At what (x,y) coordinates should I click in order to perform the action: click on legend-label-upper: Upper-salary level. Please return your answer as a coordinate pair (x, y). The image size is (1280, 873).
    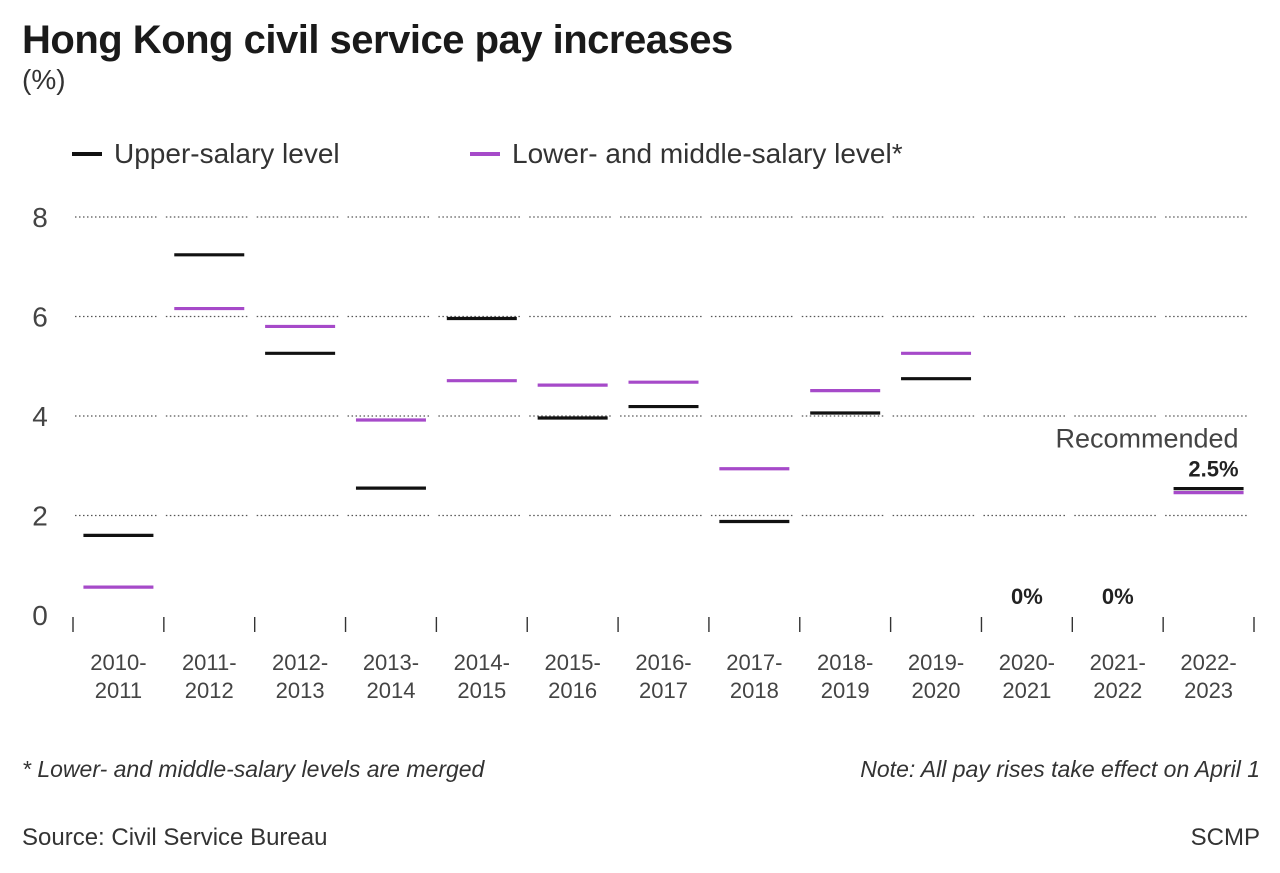
    Looking at the image, I should click on (227, 153).